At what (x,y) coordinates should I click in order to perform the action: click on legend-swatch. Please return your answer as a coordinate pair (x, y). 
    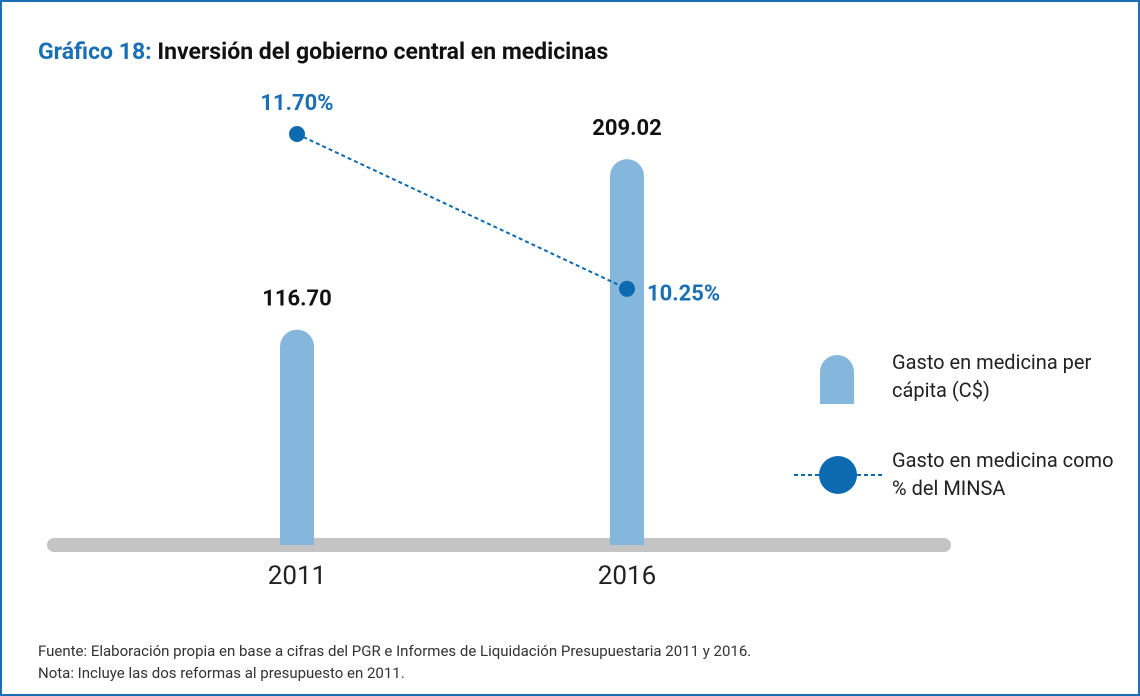
    Looking at the image, I should click on (837, 379).